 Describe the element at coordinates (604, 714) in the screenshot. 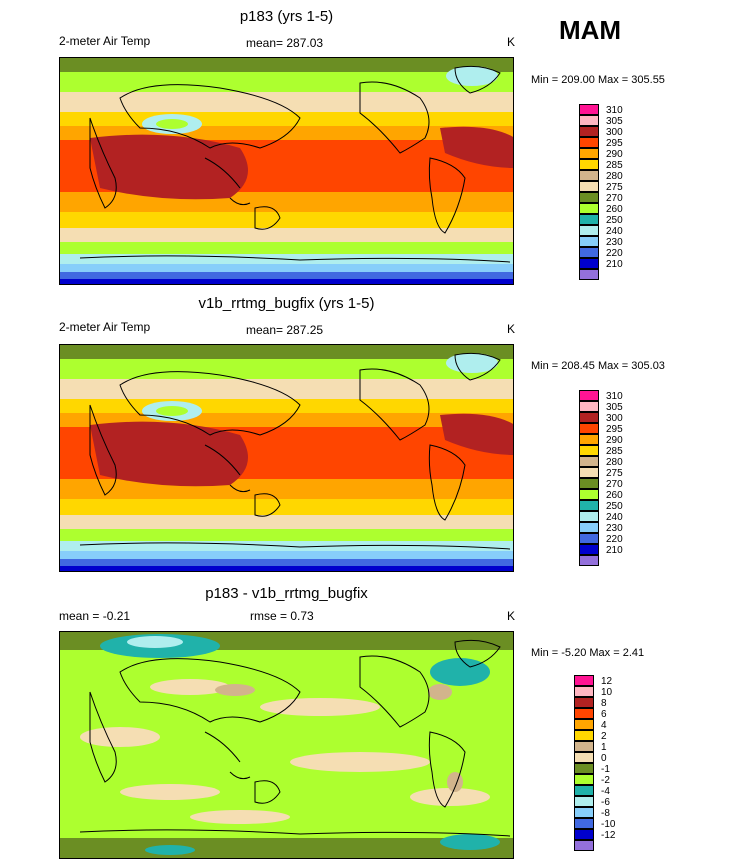

I see `legend-label: 6` at that location.